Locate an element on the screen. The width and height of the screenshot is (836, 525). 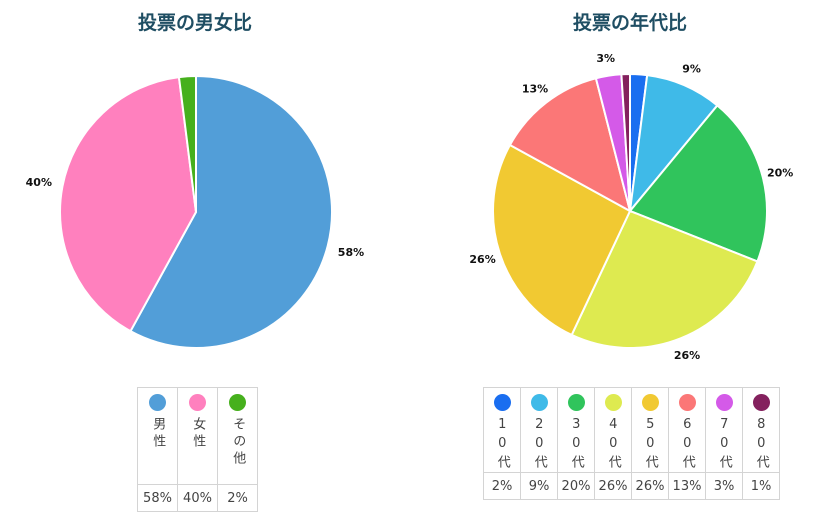
age-slice-label-1: 9% is located at coordinates (691, 69).